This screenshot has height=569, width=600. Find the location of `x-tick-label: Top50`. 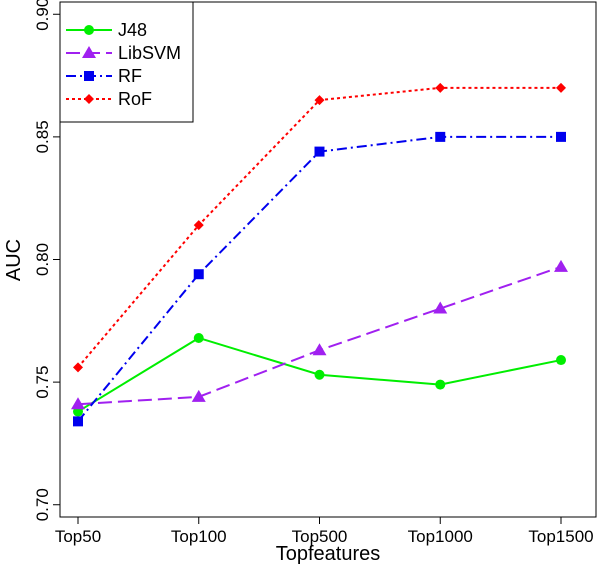

x-tick-label: Top50 is located at coordinates (78, 536).